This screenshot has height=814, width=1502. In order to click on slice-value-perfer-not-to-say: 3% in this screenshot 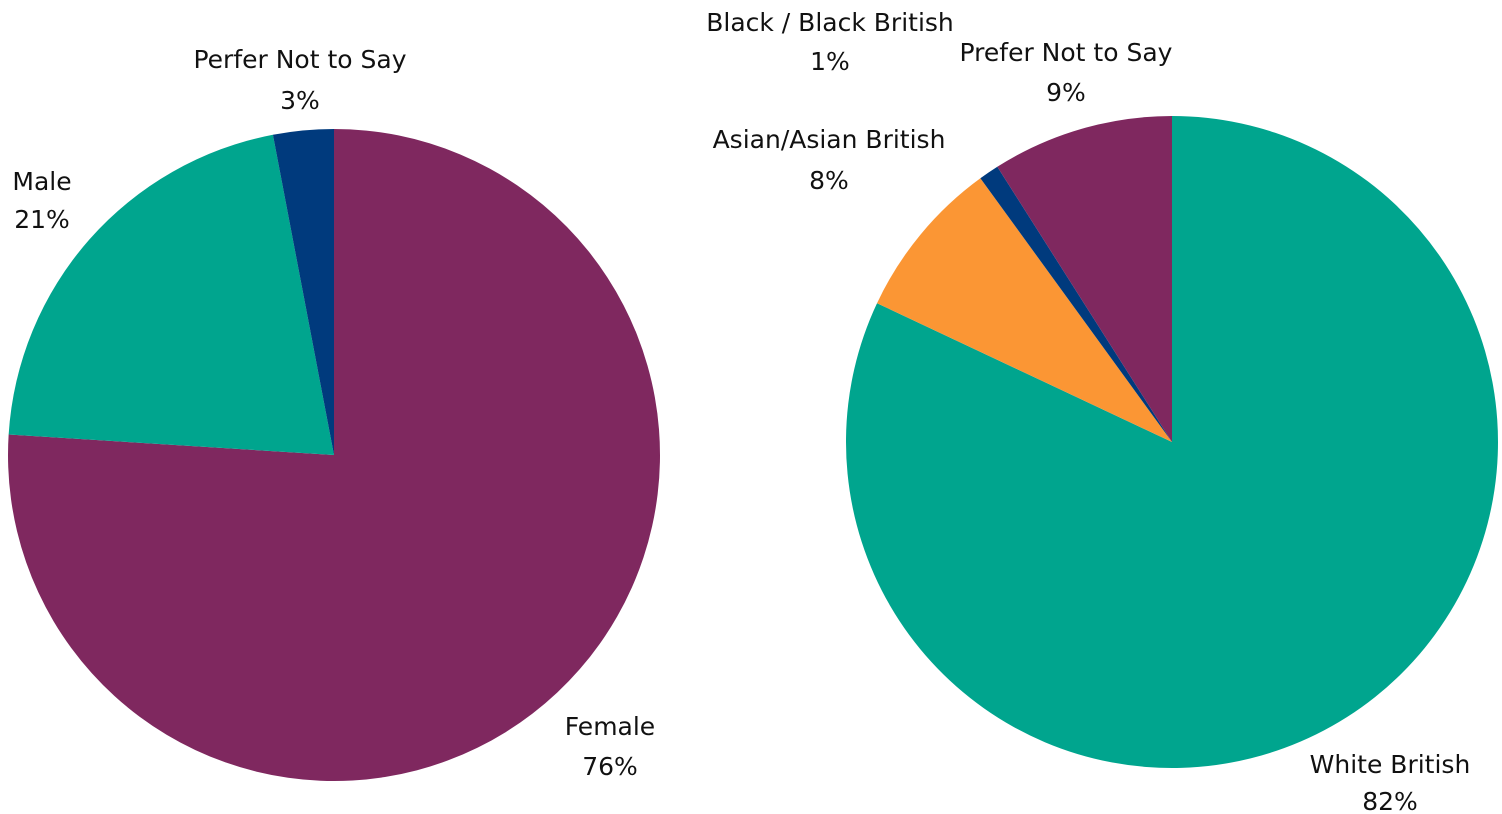, I will do `click(300, 100)`.